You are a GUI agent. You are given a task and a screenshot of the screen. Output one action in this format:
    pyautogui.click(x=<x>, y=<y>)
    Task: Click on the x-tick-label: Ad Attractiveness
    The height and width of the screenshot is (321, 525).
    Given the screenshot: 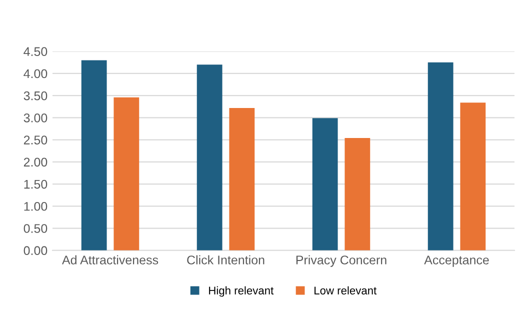 What is the action you would take?
    pyautogui.click(x=110, y=259)
    